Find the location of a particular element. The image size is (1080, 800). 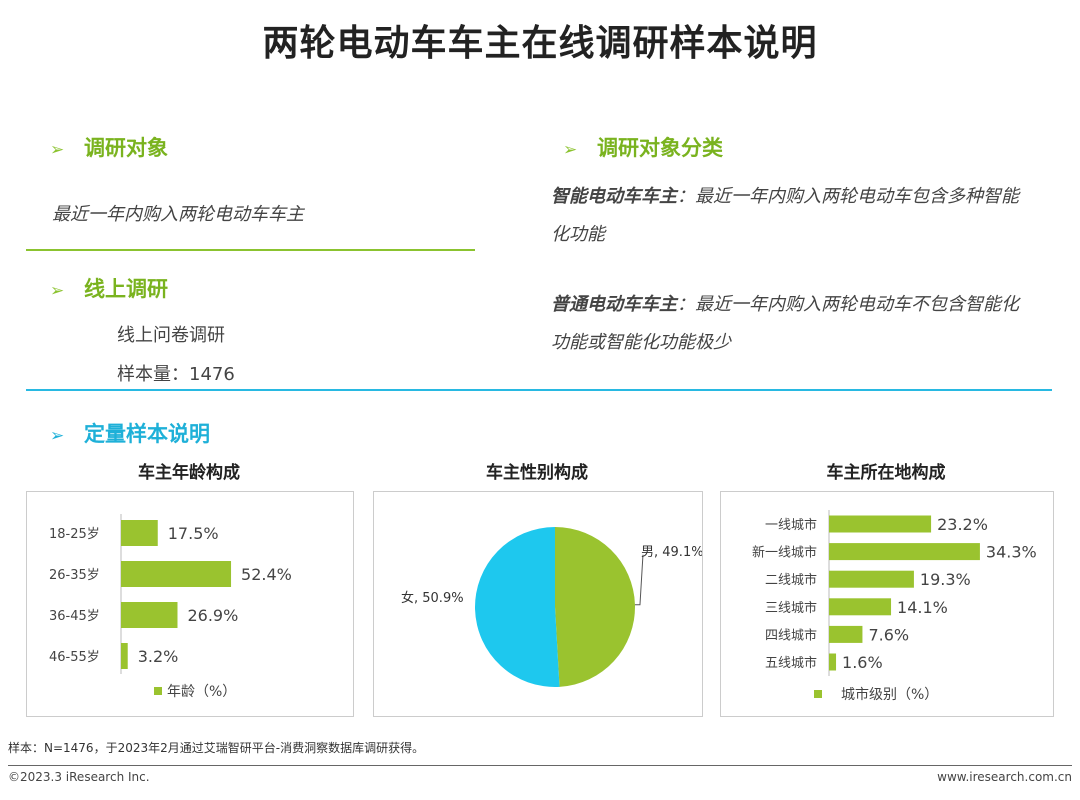

city-category-label: 五线城市 is located at coordinates (791, 663).